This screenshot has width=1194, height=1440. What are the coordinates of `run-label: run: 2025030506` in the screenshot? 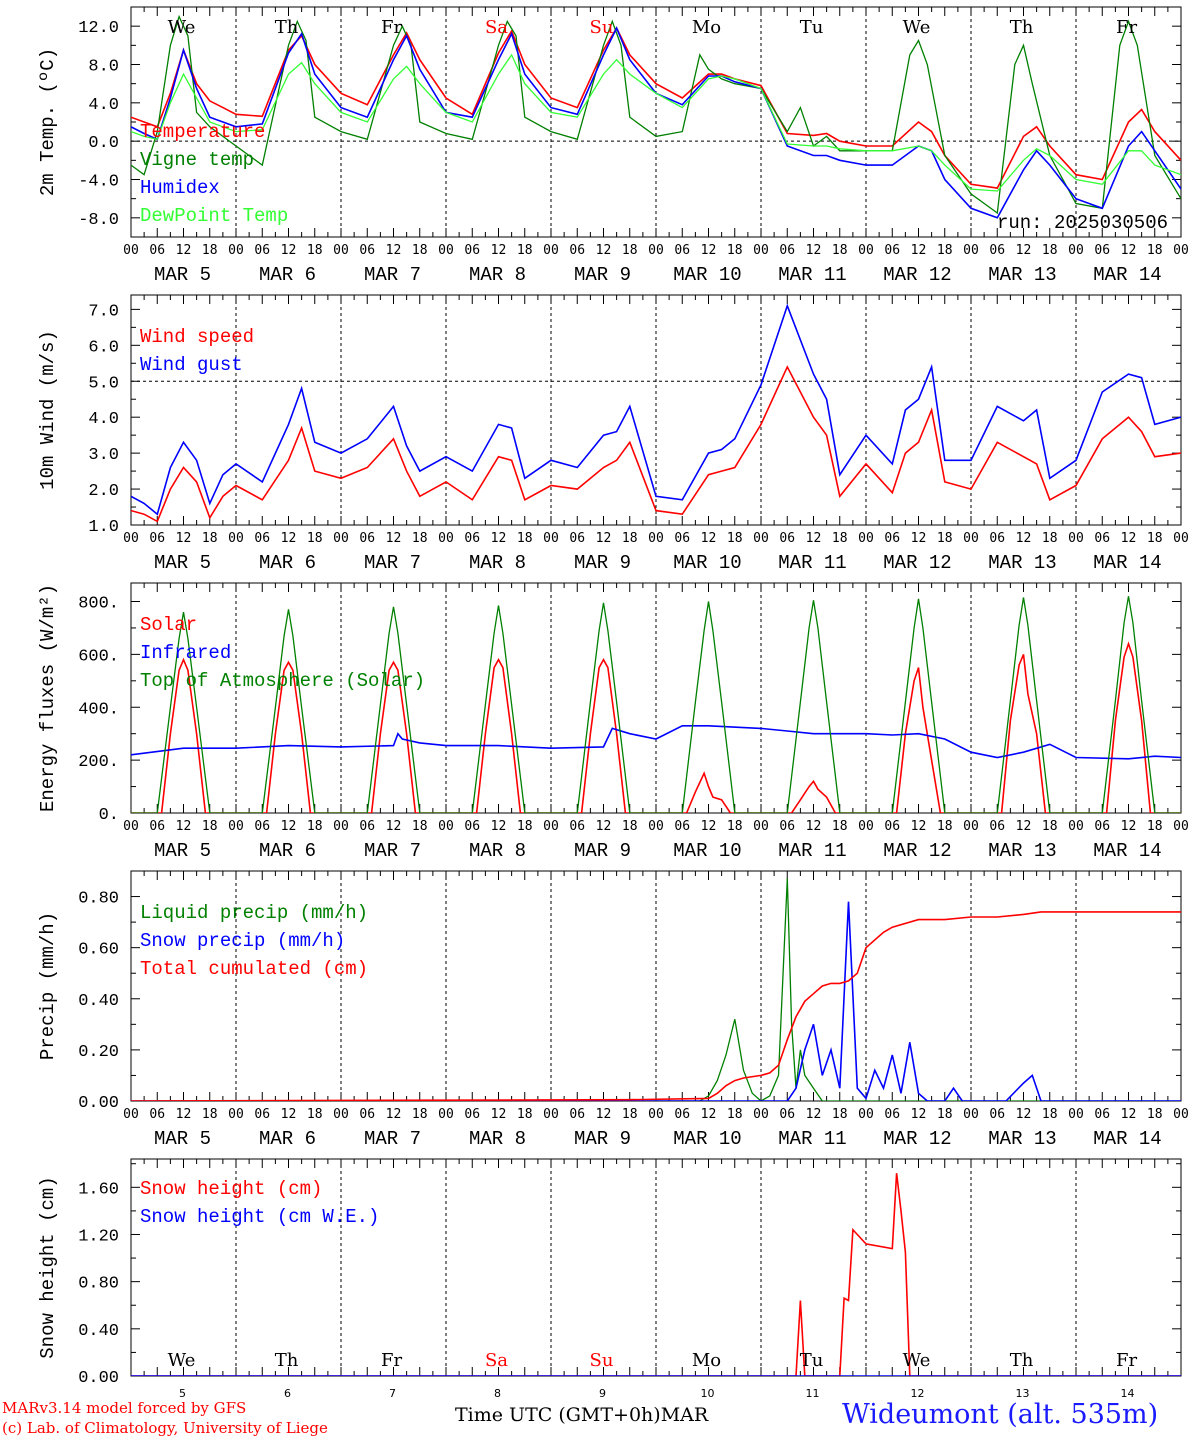 It's located at (1082, 223).